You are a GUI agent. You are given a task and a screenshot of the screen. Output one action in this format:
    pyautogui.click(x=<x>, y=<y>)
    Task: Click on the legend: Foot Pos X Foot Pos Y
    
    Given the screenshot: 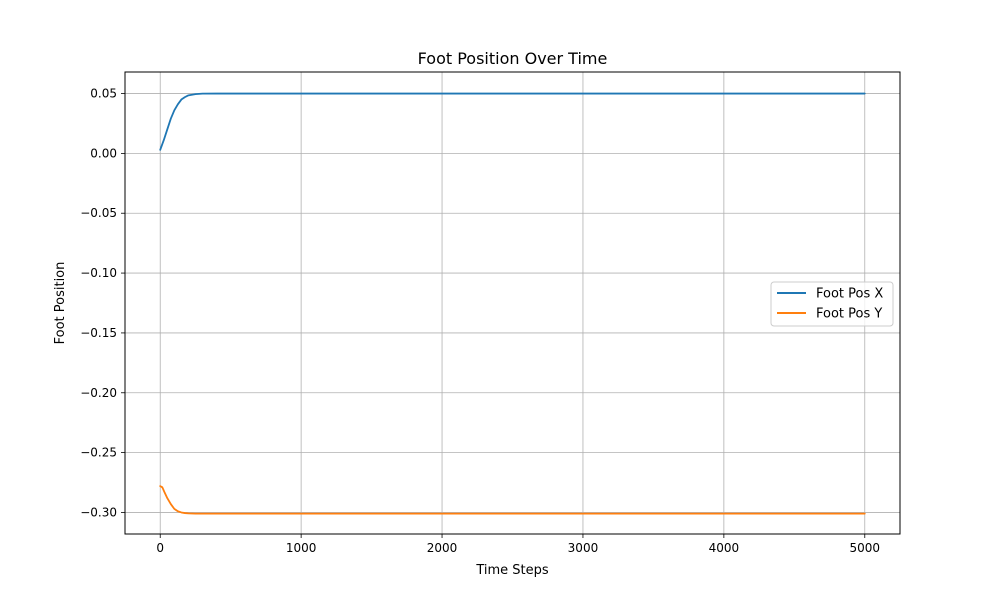 What is the action you would take?
    pyautogui.click(x=832, y=304)
    